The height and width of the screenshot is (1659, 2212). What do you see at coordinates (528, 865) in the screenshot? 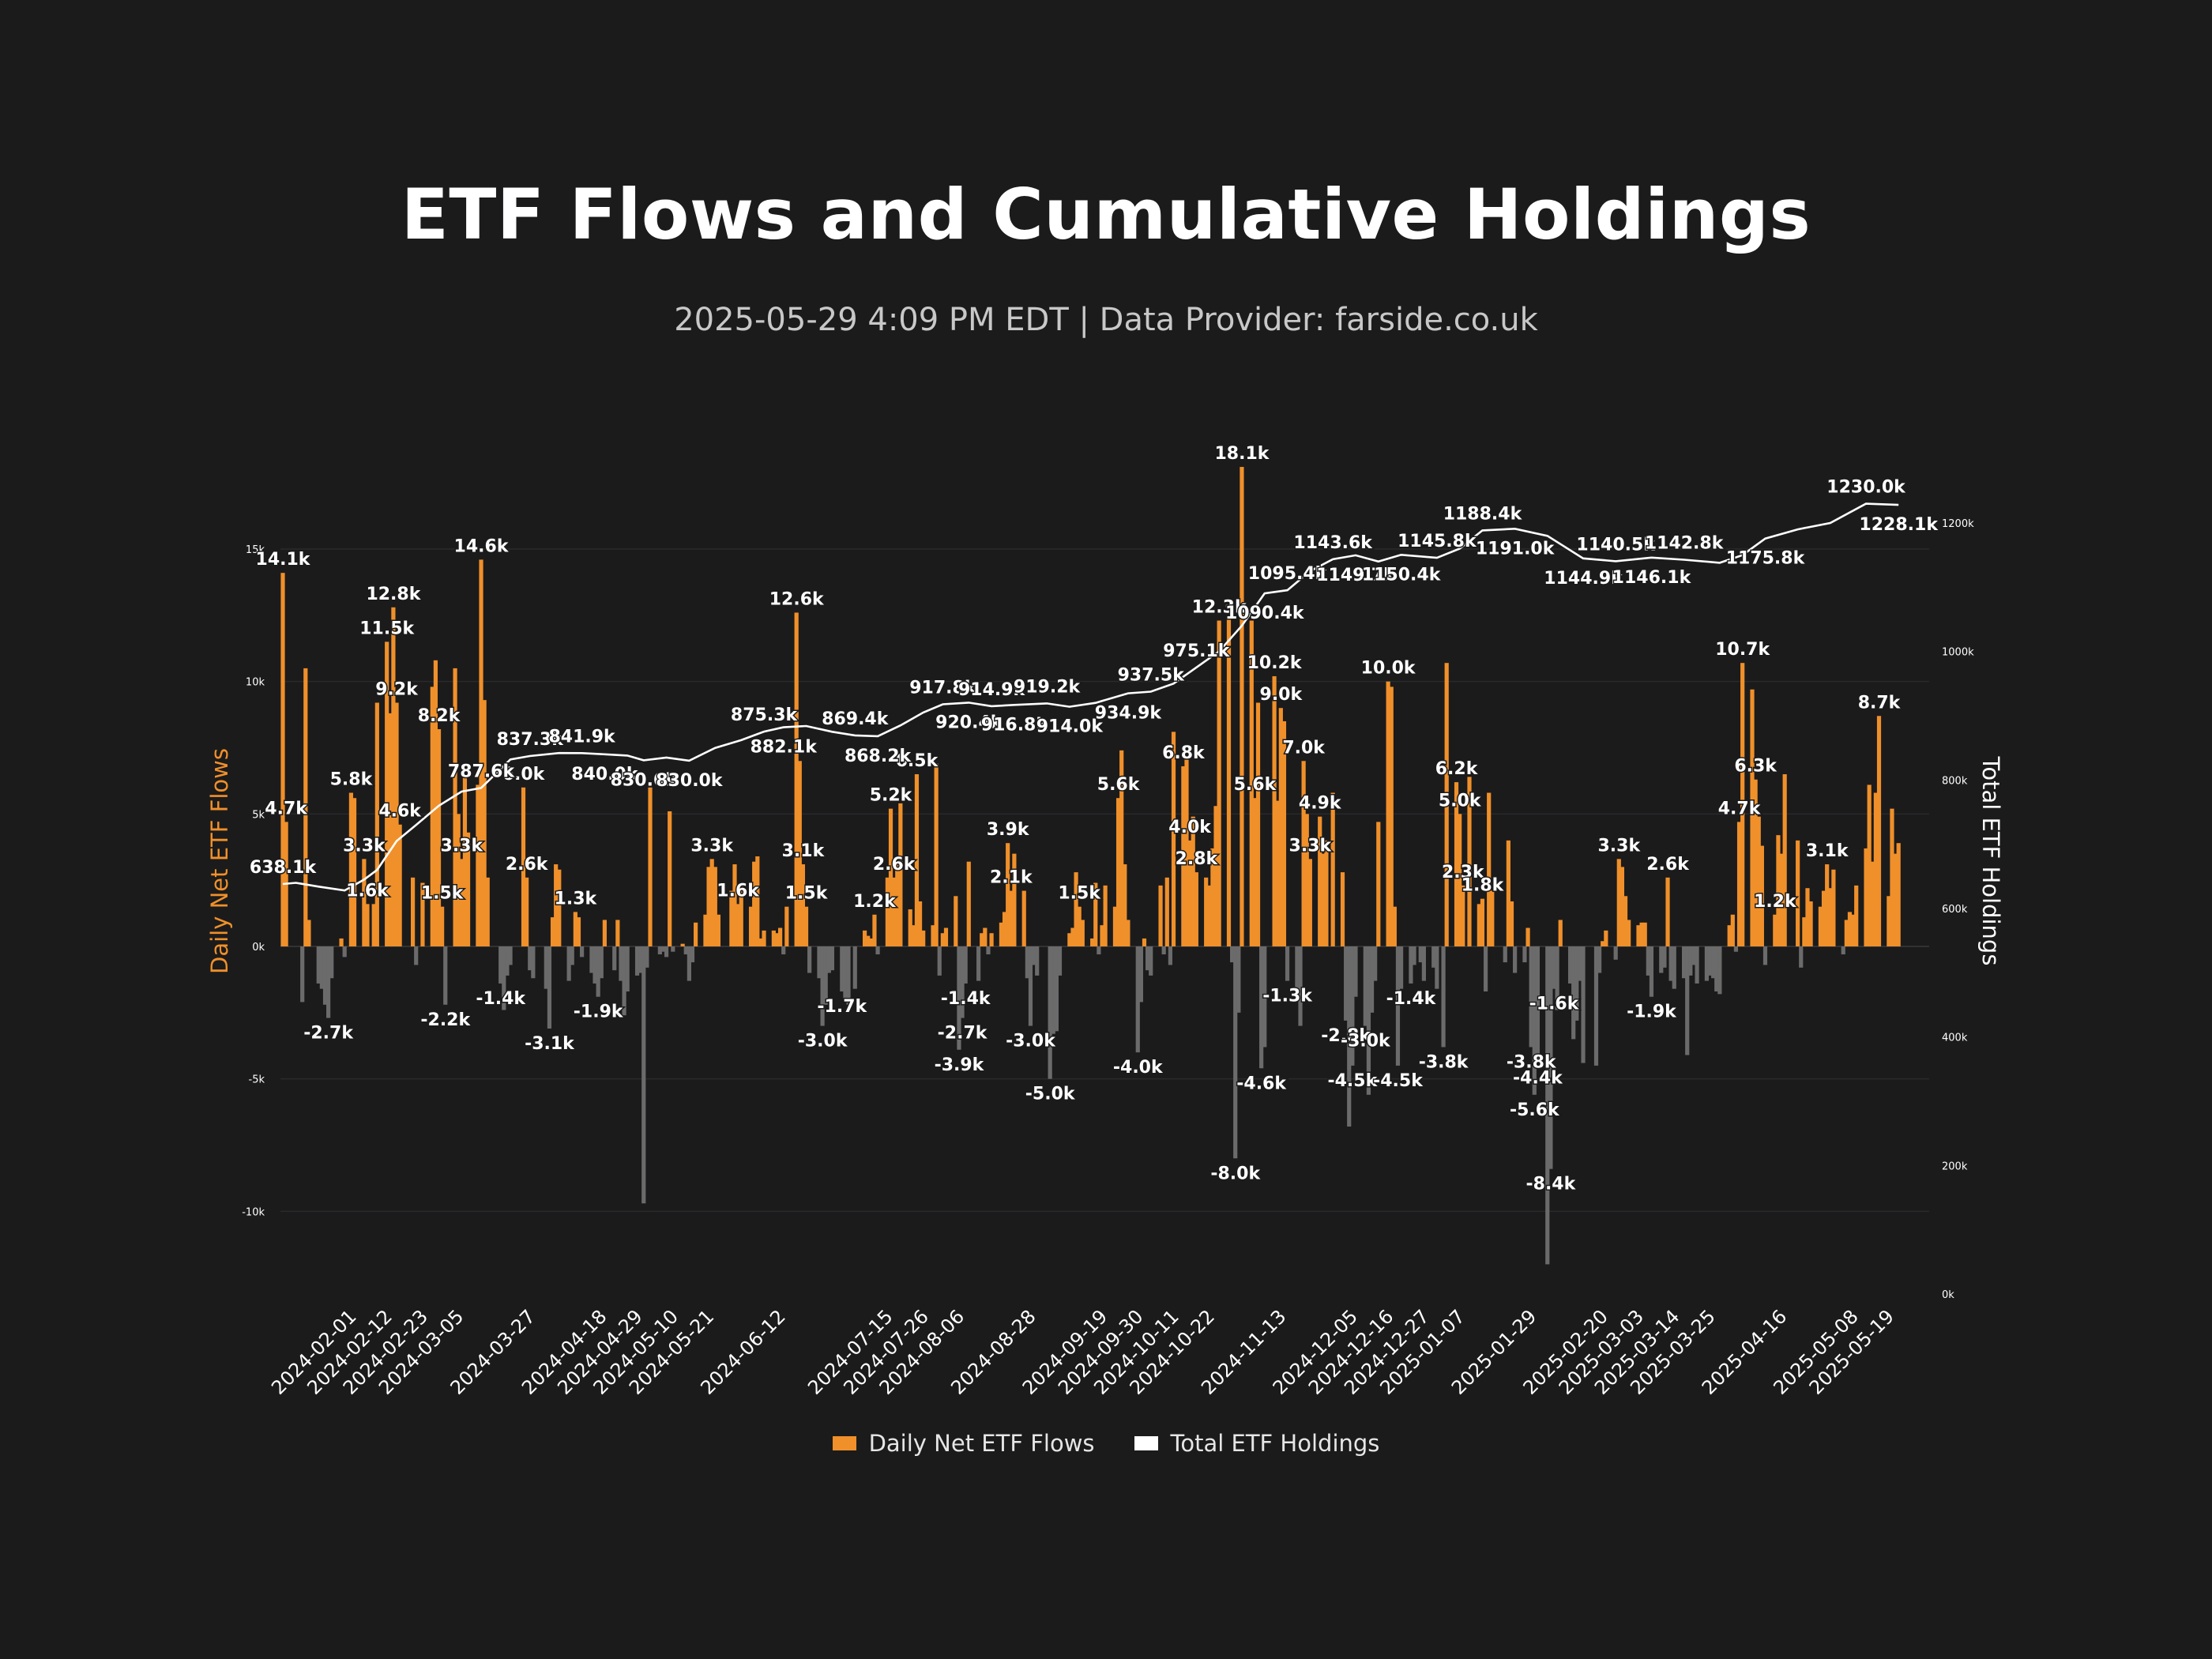
I see `flow-data-label: 2.6k` at bounding box center [528, 865].